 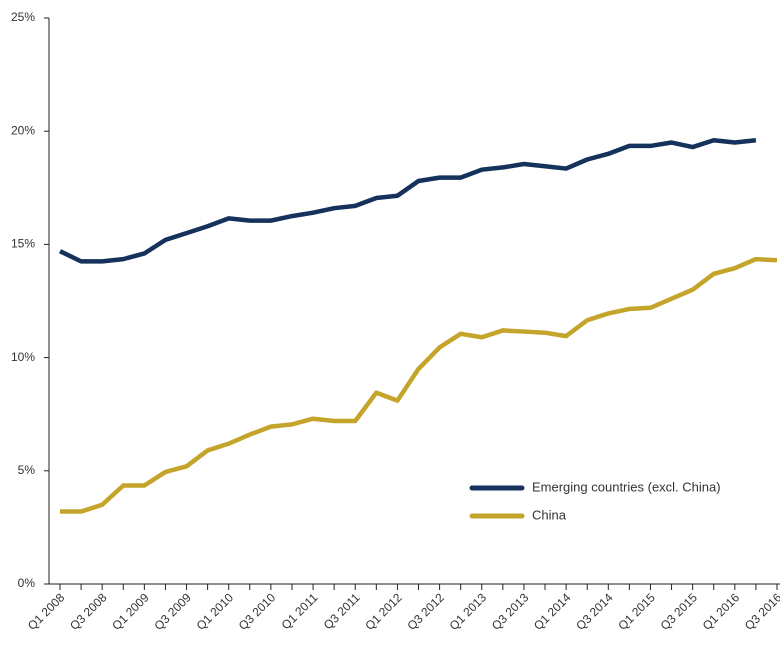 What do you see at coordinates (23, 130) in the screenshot?
I see `y-tick-label: 20%` at bounding box center [23, 130].